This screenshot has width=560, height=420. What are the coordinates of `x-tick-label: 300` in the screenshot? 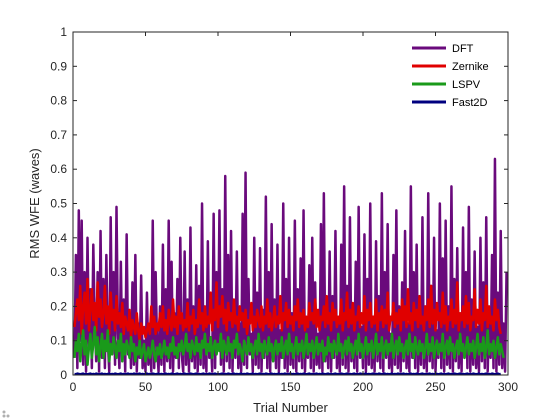 It's located at (508, 387).